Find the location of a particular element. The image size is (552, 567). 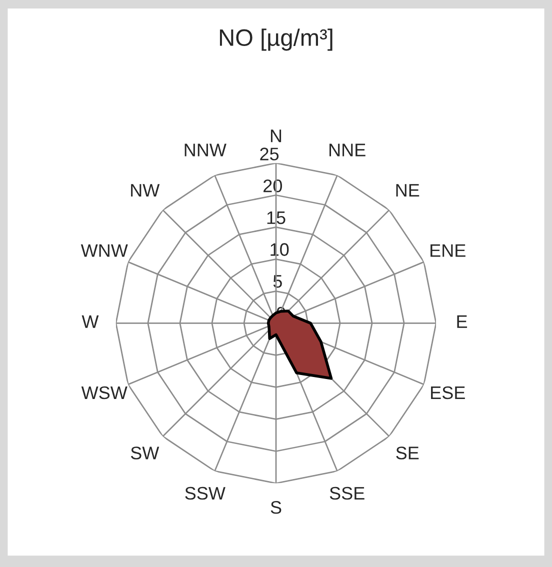

y-tick-label: 15 is located at coordinates (276, 218).